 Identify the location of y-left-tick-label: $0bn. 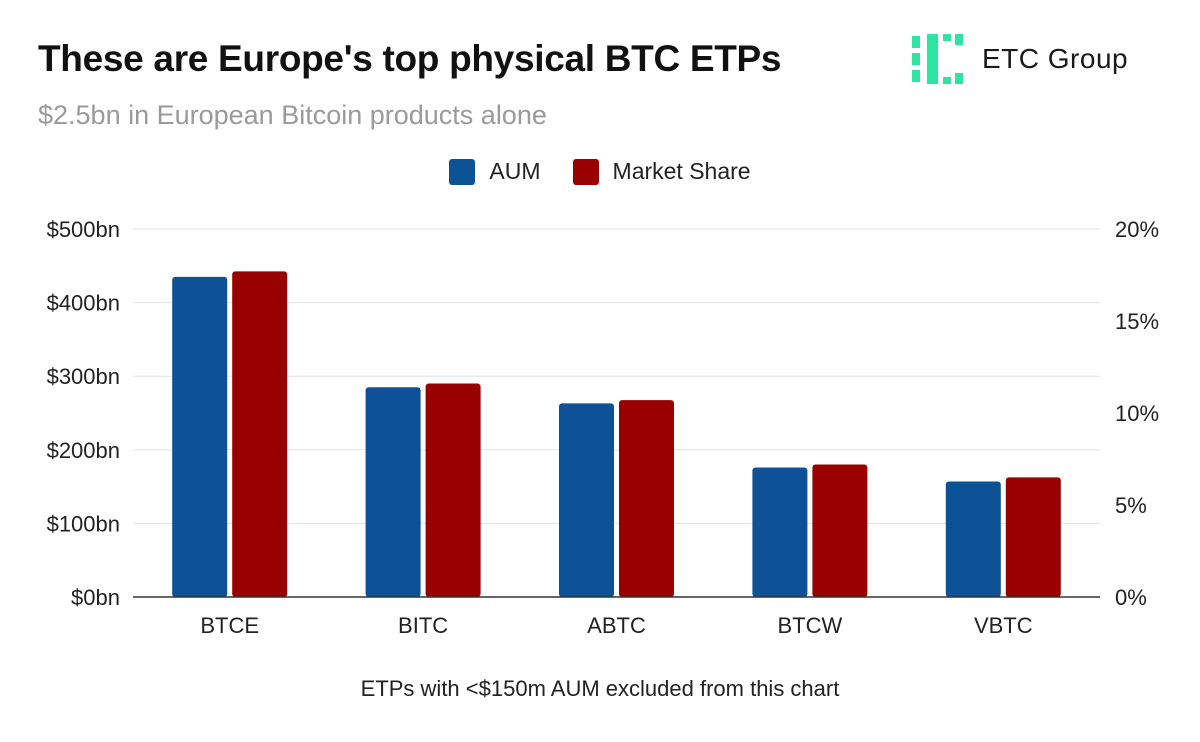
(95, 597).